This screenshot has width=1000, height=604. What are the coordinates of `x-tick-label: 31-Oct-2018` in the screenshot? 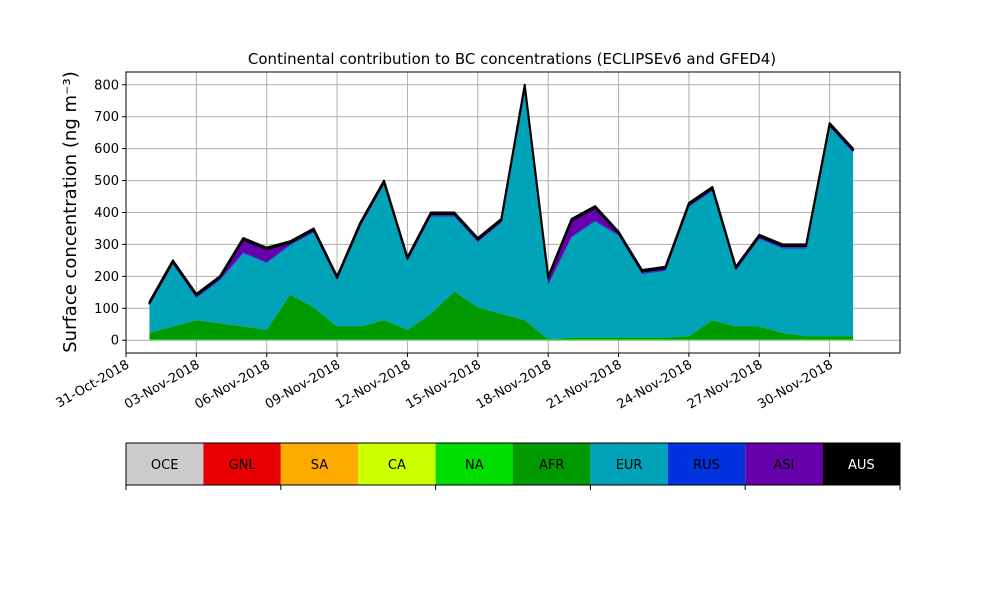 It's located at (93, 384).